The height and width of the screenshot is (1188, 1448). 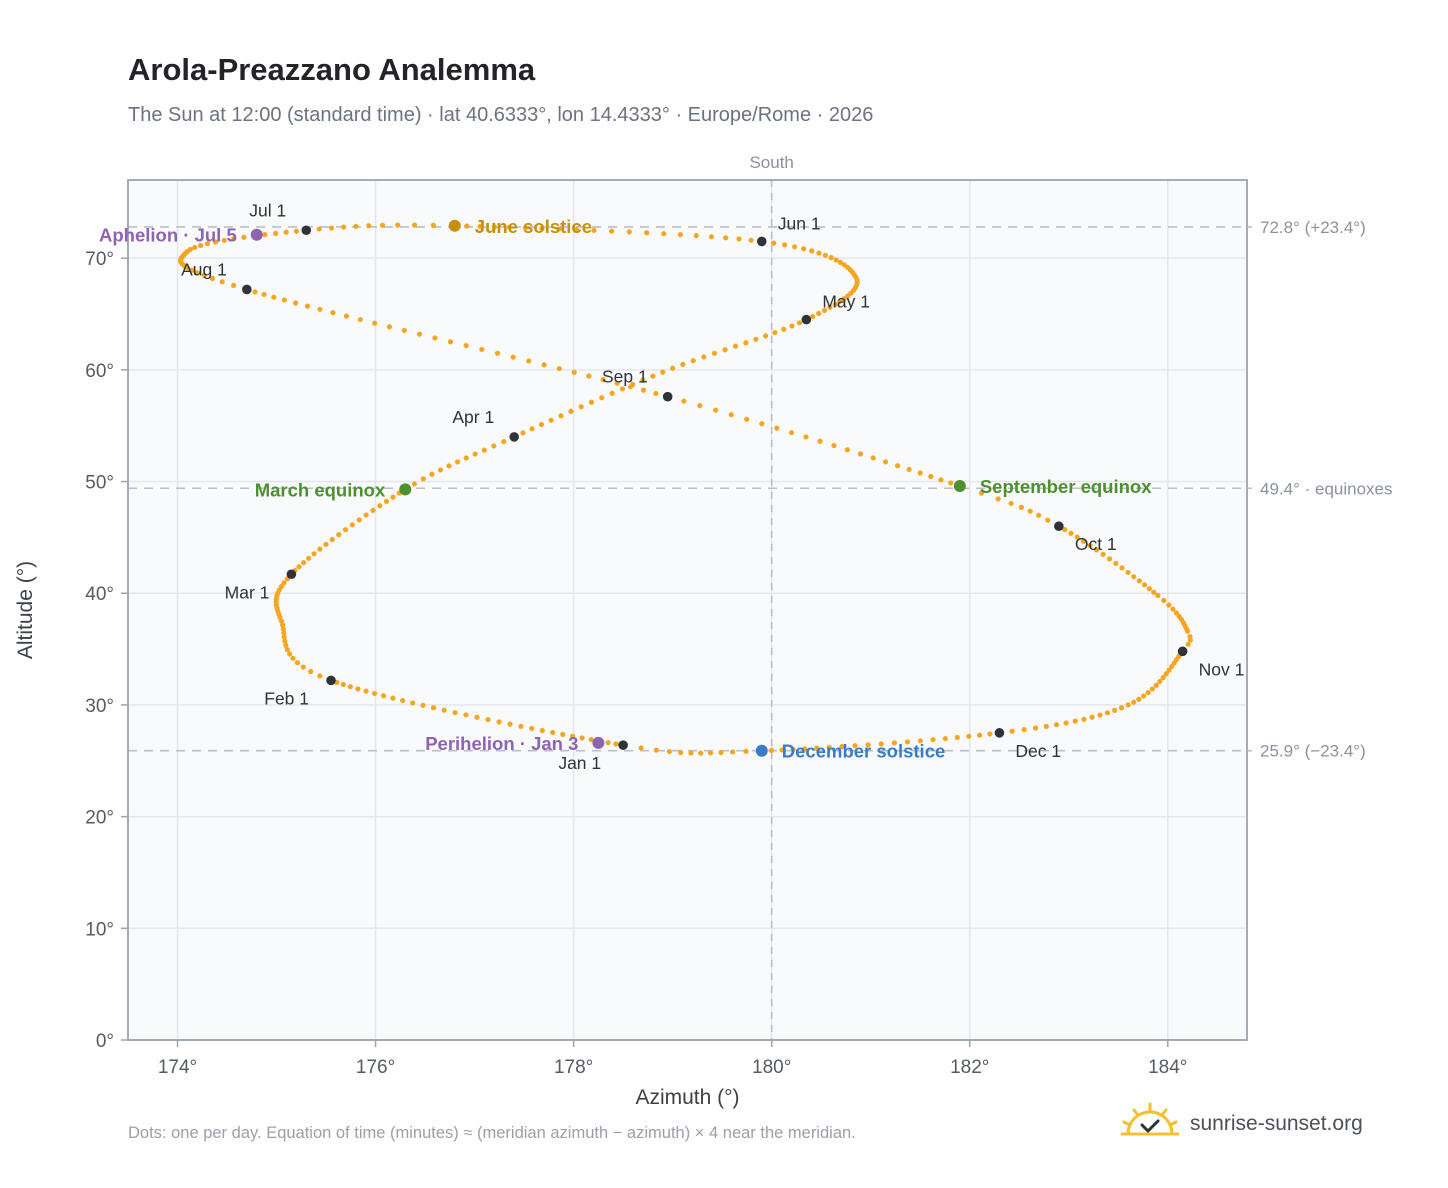 What do you see at coordinates (375, 1067) in the screenshot?
I see `x-tick-label: 176°` at bounding box center [375, 1067].